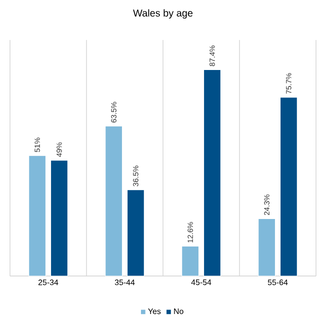 This screenshot has width=324, height=324. What do you see at coordinates (163, 14) in the screenshot?
I see `chart-title: Wales by age` at bounding box center [163, 14].